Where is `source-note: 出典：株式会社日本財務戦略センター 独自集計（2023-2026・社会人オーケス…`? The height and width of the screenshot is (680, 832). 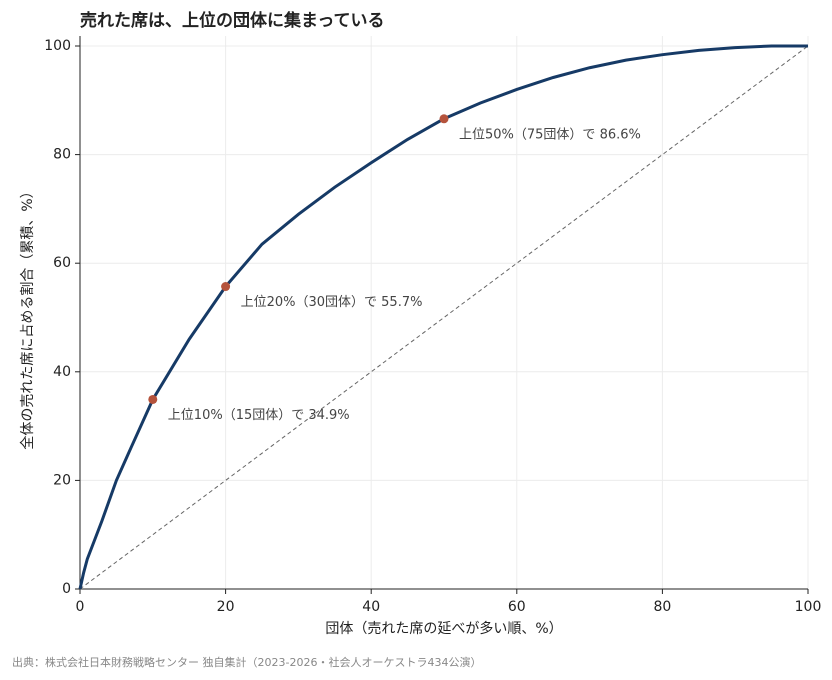 source-note: 出典：株式会社日本財務戦略センター 独自集計（2023-2026・社会人オーケス… is located at coordinates (246, 662).